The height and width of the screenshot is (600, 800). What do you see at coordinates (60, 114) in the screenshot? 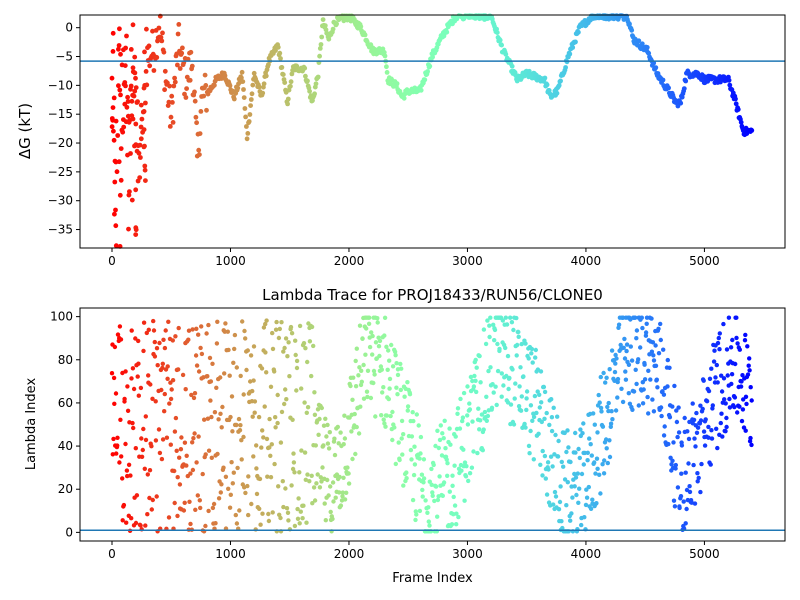
I see `y-tick-label: −15` at bounding box center [60, 114].